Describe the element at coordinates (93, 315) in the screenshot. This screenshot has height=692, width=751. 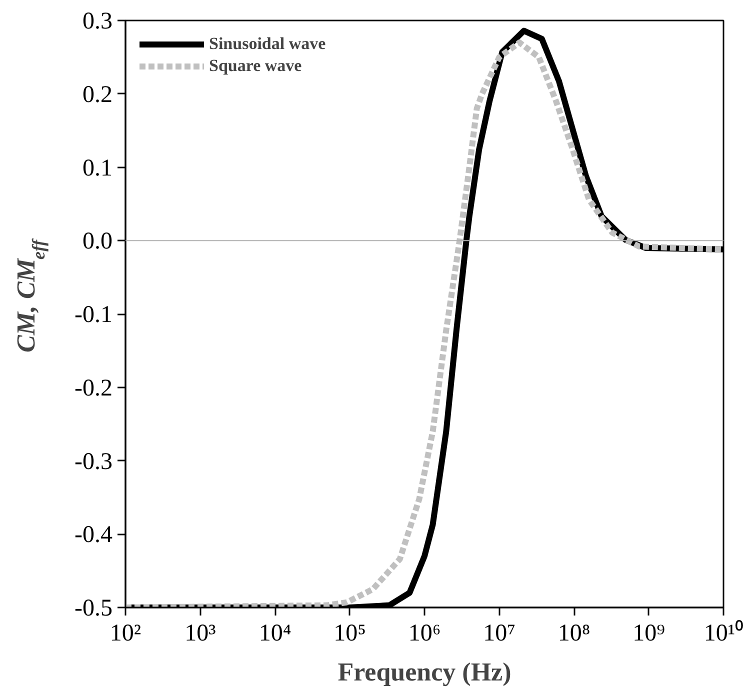
I see `y-tick-label: -0.1` at that location.